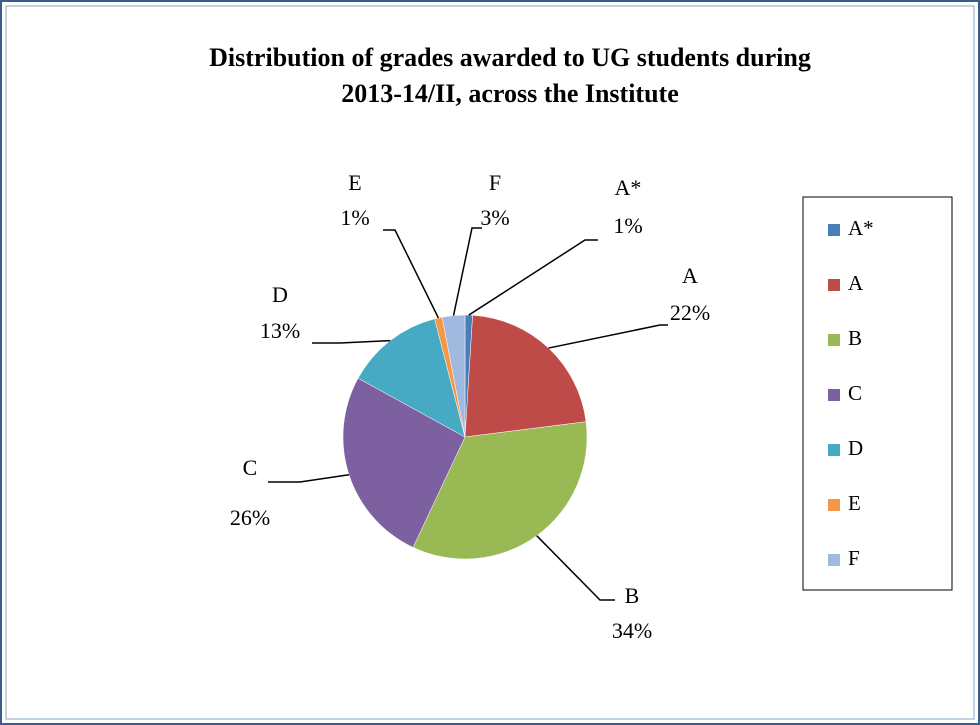 This screenshot has width=980, height=725. I want to click on chart-title: 2013-14/II, across the Institute, so click(510, 93).